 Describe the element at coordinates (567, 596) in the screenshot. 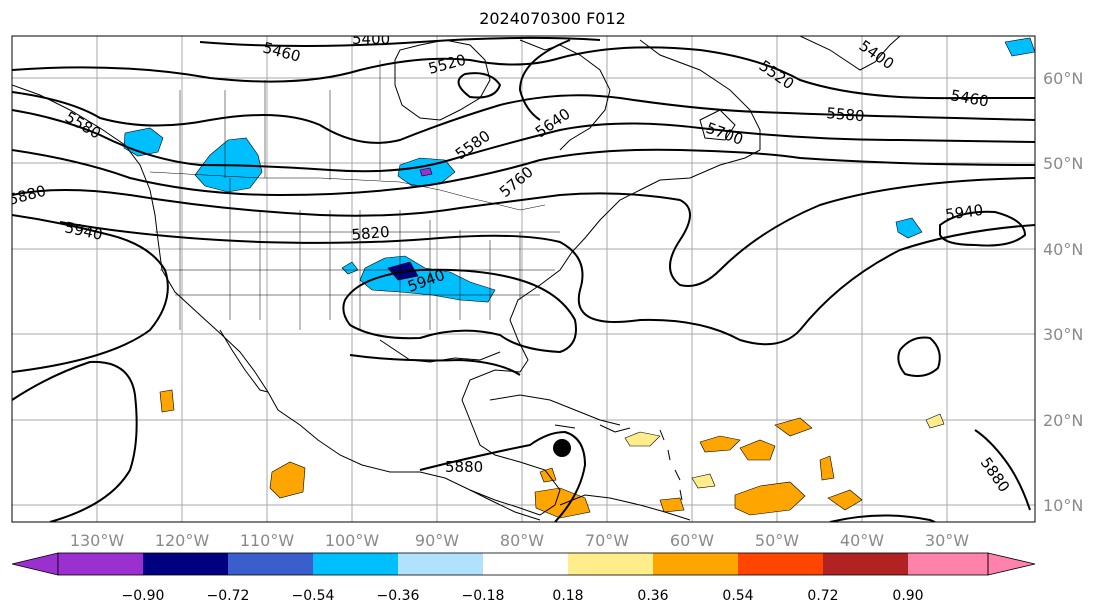

I see `colorbar-tick-label: 0.18` at that location.